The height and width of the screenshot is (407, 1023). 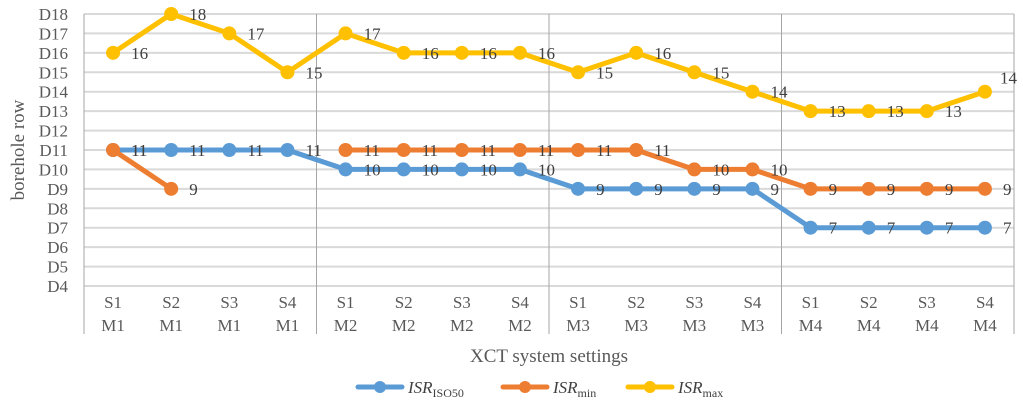 I want to click on y-axis-title: borehole row, so click(x=18, y=149).